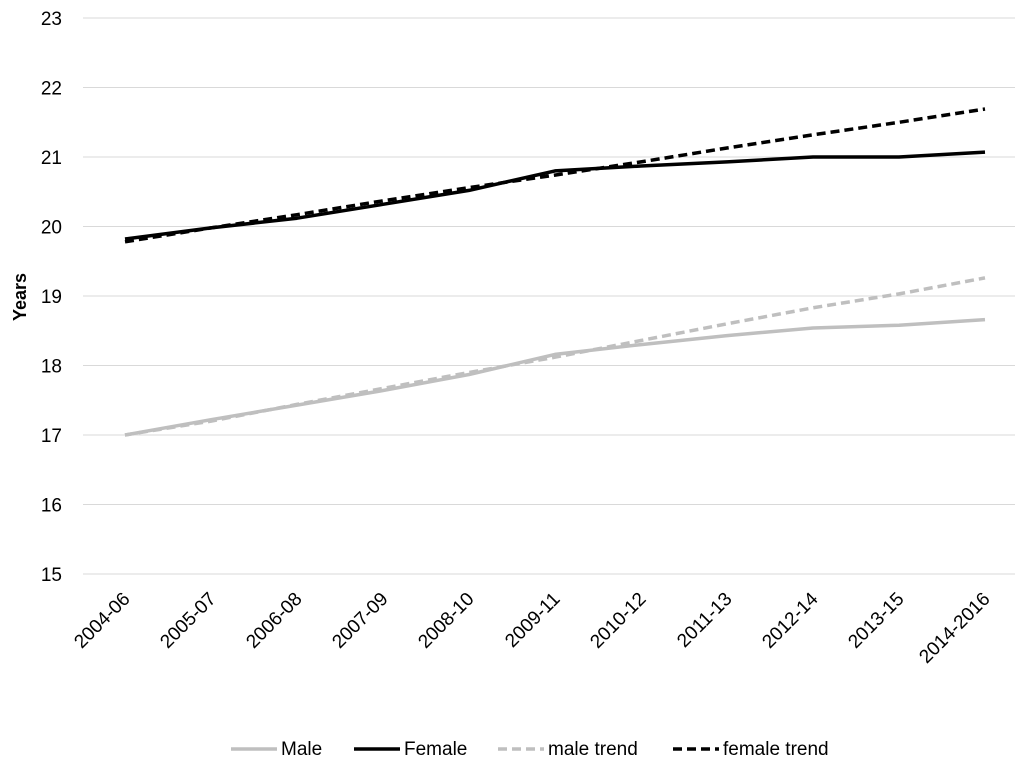 The image size is (1015, 765). I want to click on legend-label: female trend, so click(776, 749).